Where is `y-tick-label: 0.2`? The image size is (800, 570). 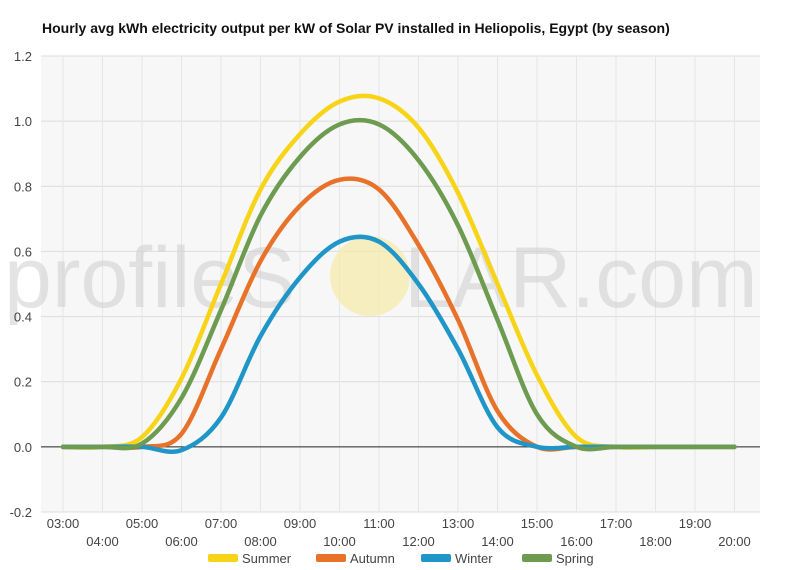 y-tick-label: 0.2 is located at coordinates (23, 382).